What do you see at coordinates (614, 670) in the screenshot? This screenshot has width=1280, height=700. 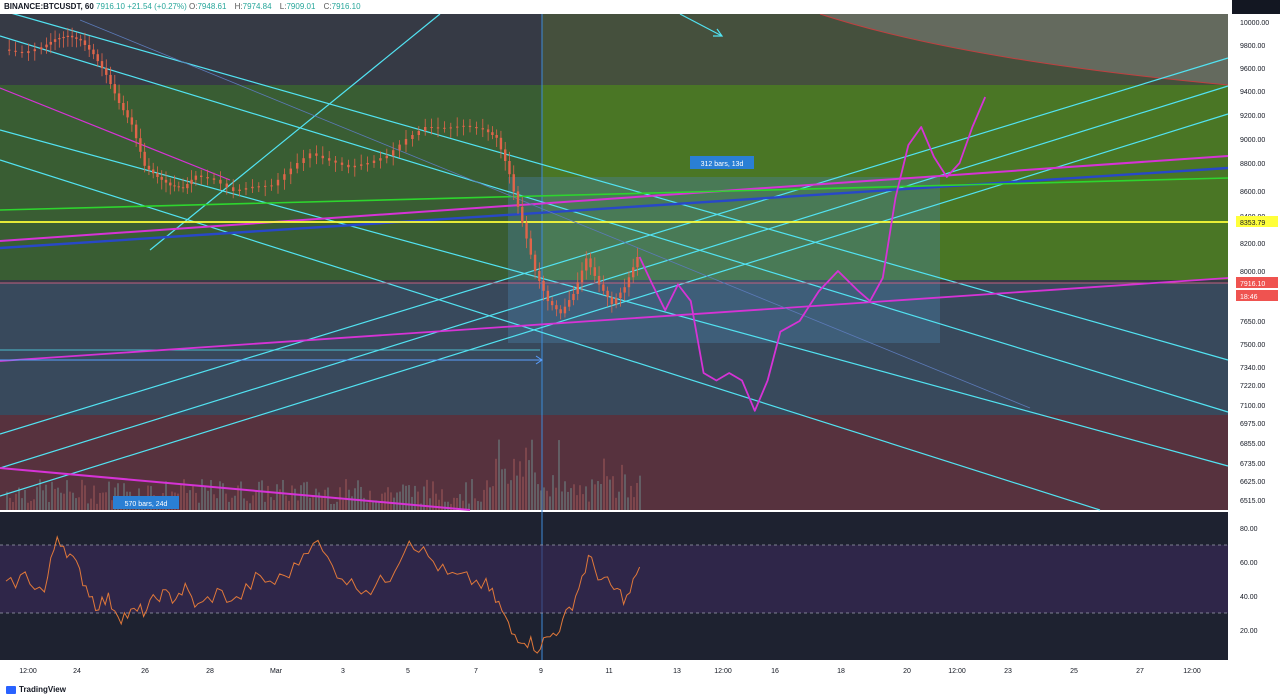 I see `time-axis-bg` at bounding box center [614, 670].